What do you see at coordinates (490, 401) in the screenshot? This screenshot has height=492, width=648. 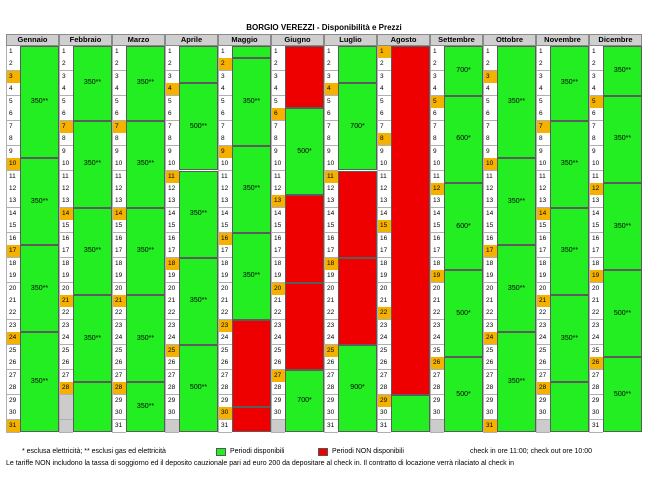 I see `day-cell: 29` at bounding box center [490, 401].